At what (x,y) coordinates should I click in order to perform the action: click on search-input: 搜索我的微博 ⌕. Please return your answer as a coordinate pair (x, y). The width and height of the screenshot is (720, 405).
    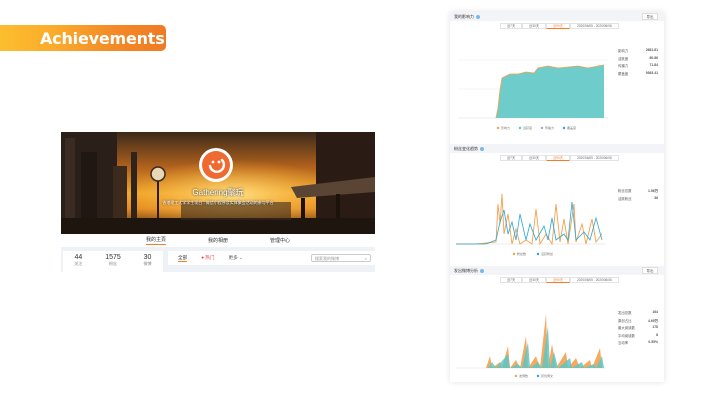
    Looking at the image, I should click on (341, 258).